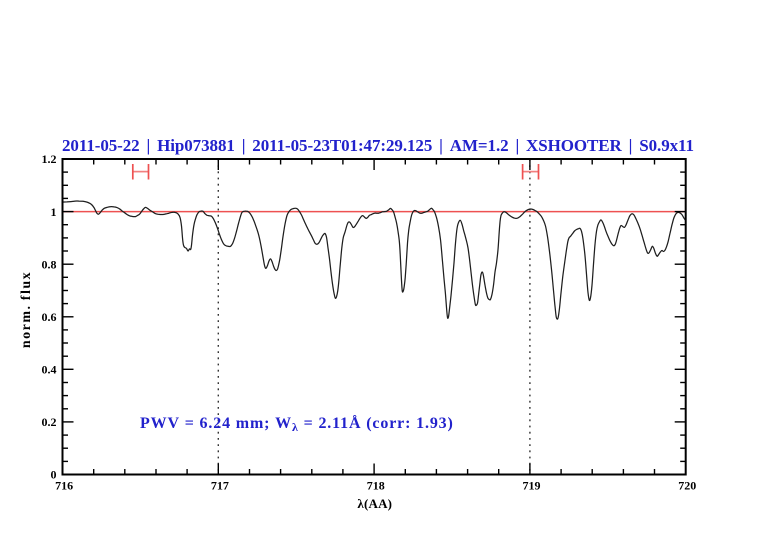  Describe the element at coordinates (26, 309) in the screenshot. I see `svg-text: norm. flux` at that location.